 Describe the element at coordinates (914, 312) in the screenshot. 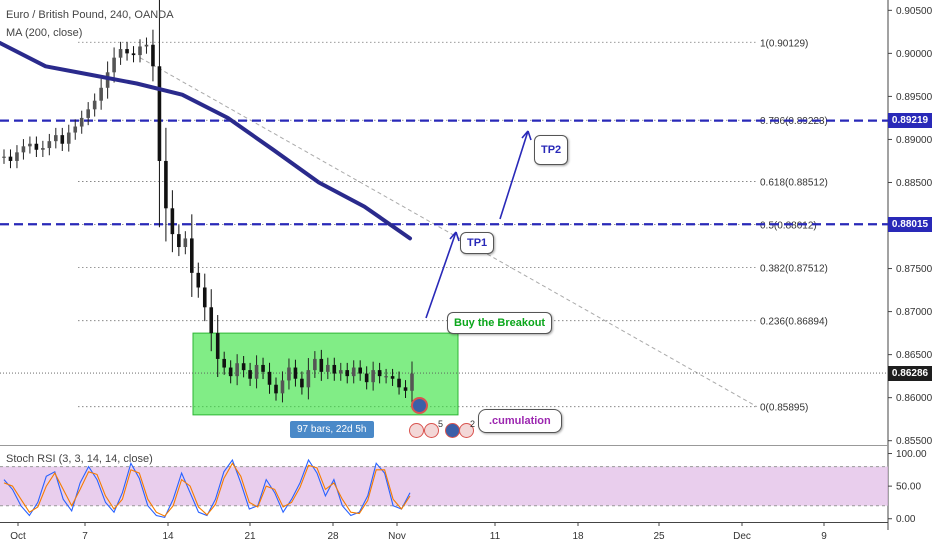

I see `price-tick-label: 0.87000` at that location.